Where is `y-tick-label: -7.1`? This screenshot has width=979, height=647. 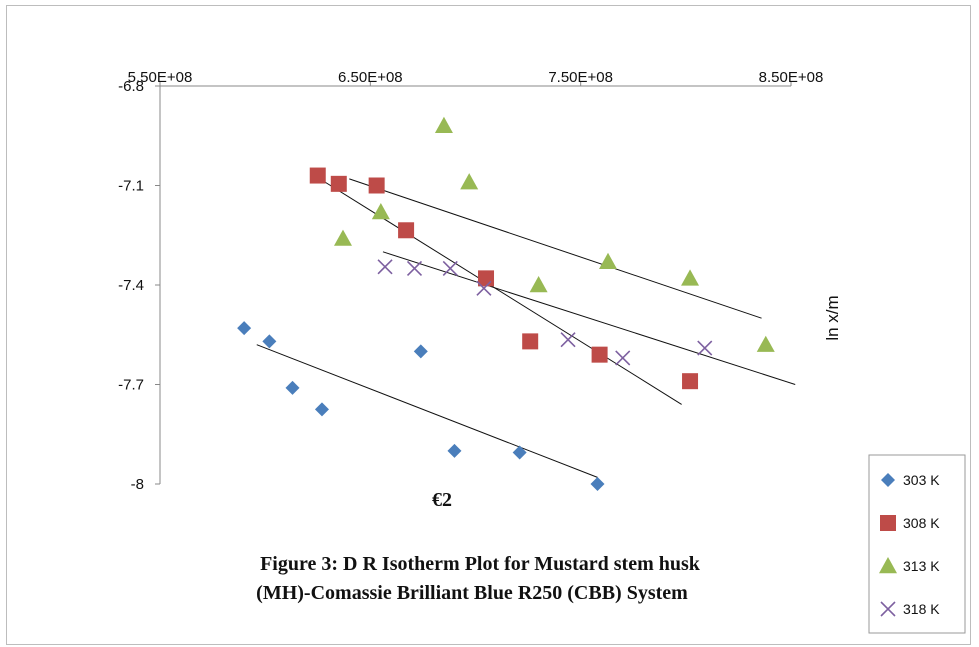
y-tick-label: -7.1 is located at coordinates (131, 186).